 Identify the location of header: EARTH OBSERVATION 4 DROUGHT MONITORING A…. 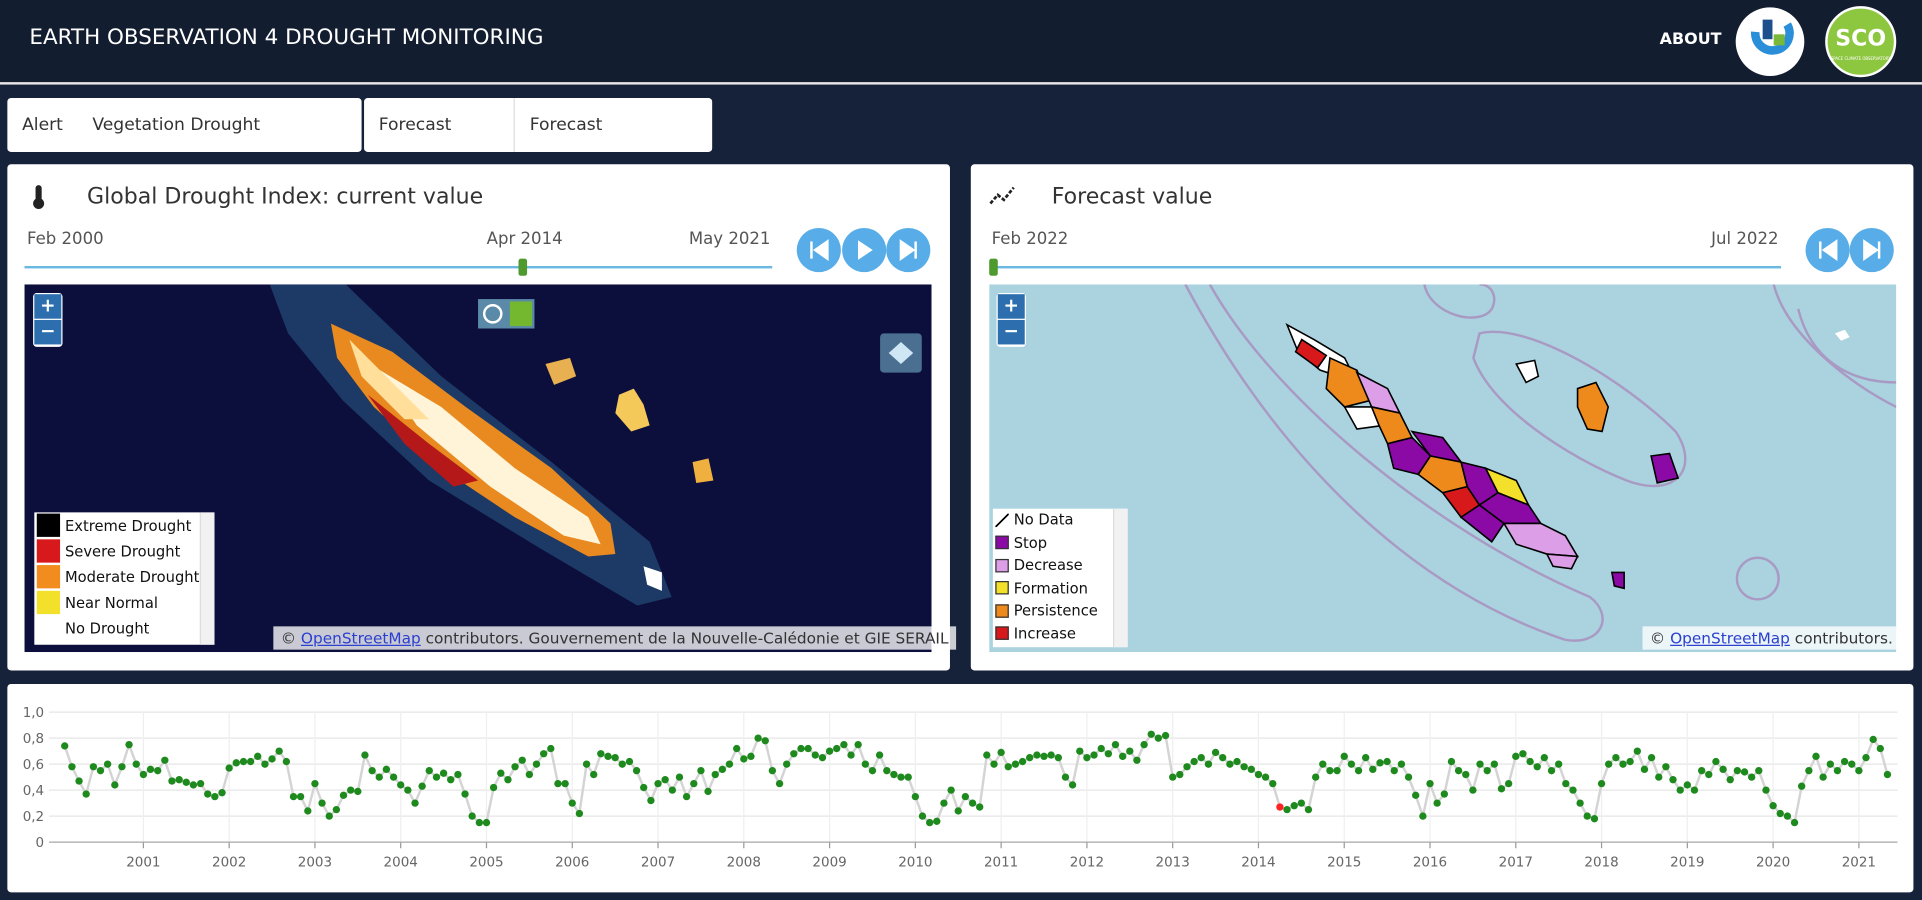
(961, 42).